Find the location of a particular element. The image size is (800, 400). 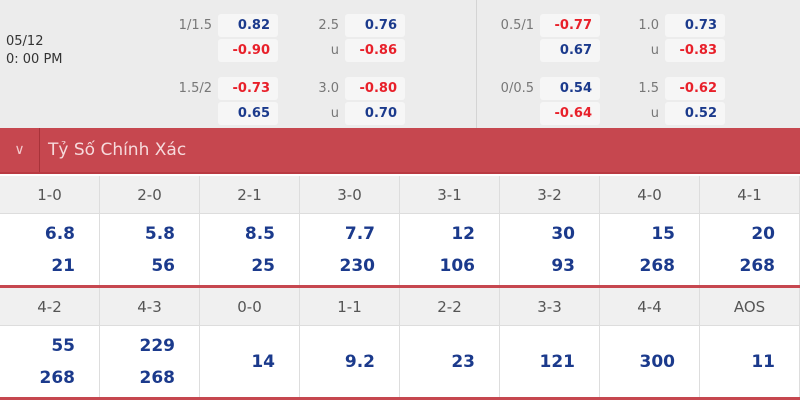

score-label: 2-1 is located at coordinates (250, 195).